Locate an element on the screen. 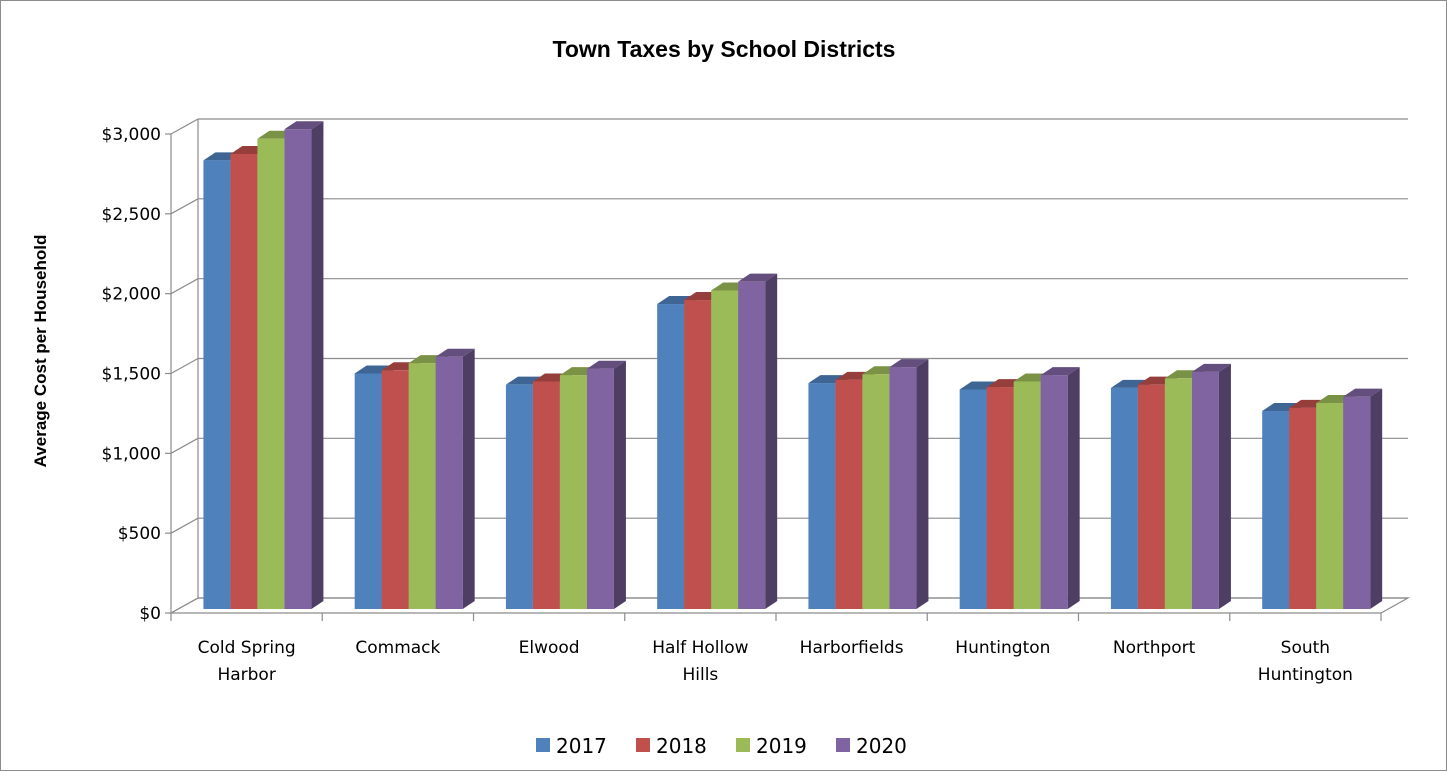 This screenshot has height=772, width=1447. y-tick-label: $2,500 is located at coordinates (131, 215).